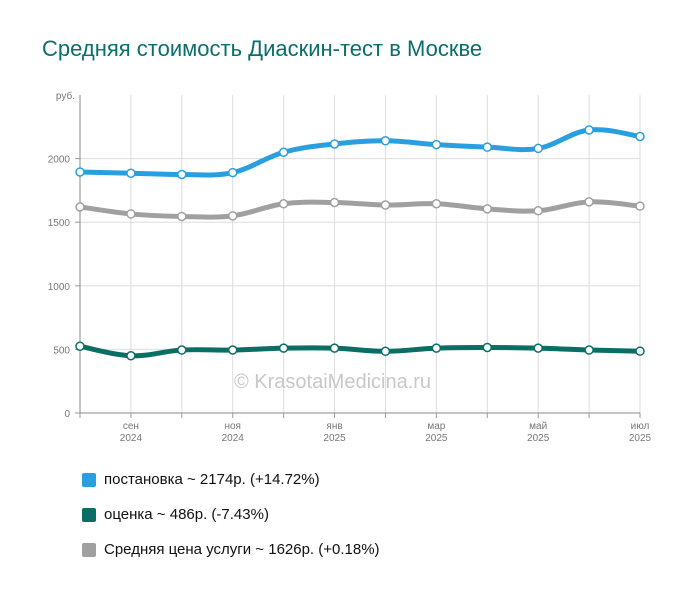 Image resolution: width=700 pixels, height=591 pixels. I want to click on x-tick-label-month: мар, so click(436, 426).